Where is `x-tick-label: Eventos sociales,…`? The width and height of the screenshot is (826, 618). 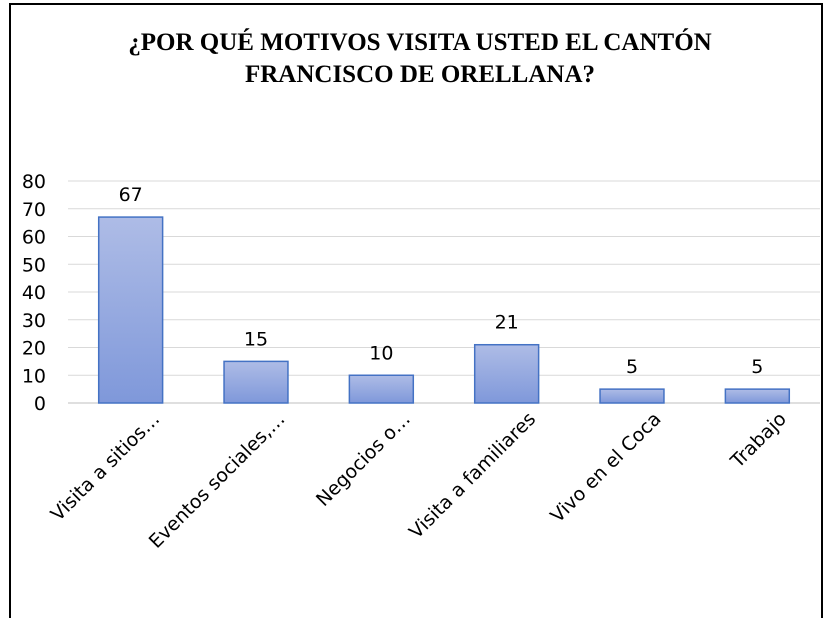 x-tick-label: Eventos sociales,… is located at coordinates (217, 480).